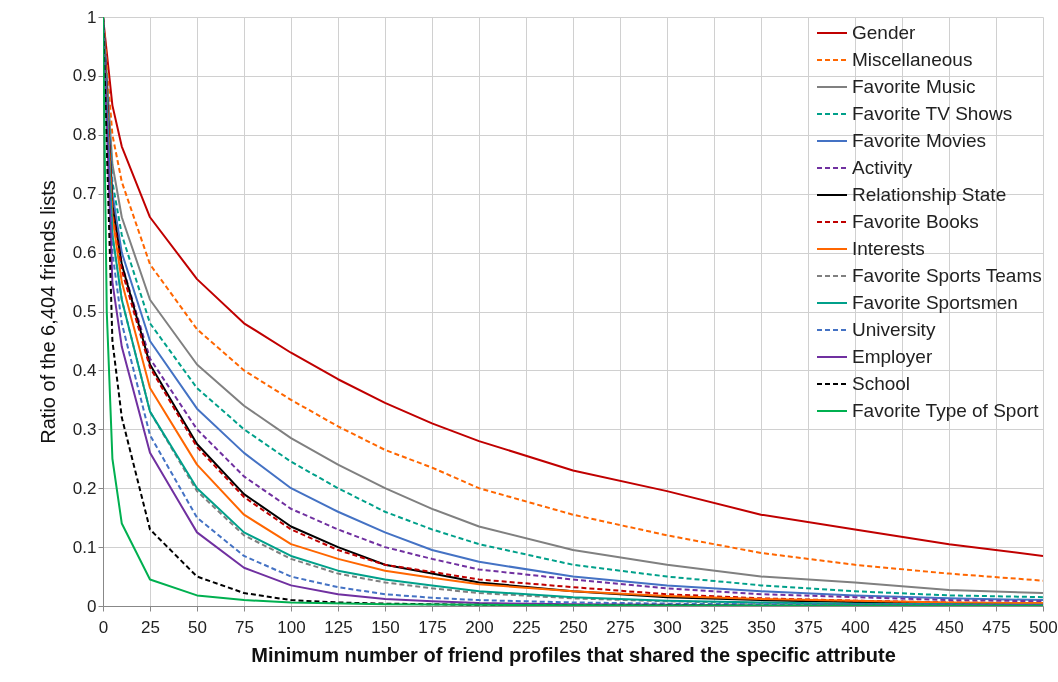 The width and height of the screenshot is (1058, 682). What do you see at coordinates (84, 135) in the screenshot?
I see `y-tick-label: 0.8` at bounding box center [84, 135].